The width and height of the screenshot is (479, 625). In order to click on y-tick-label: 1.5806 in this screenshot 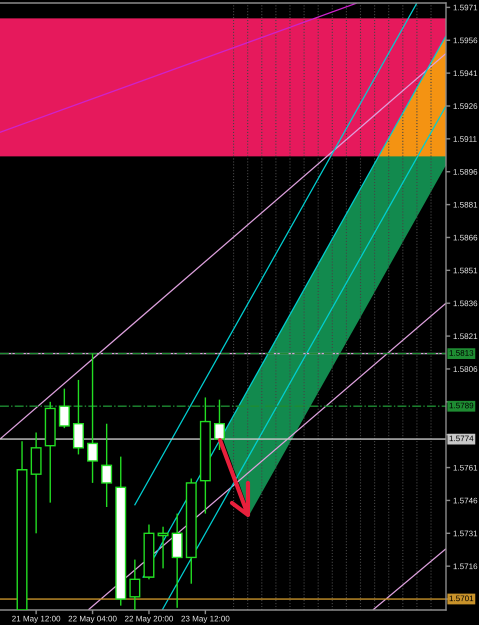, I will do `click(466, 369)`.